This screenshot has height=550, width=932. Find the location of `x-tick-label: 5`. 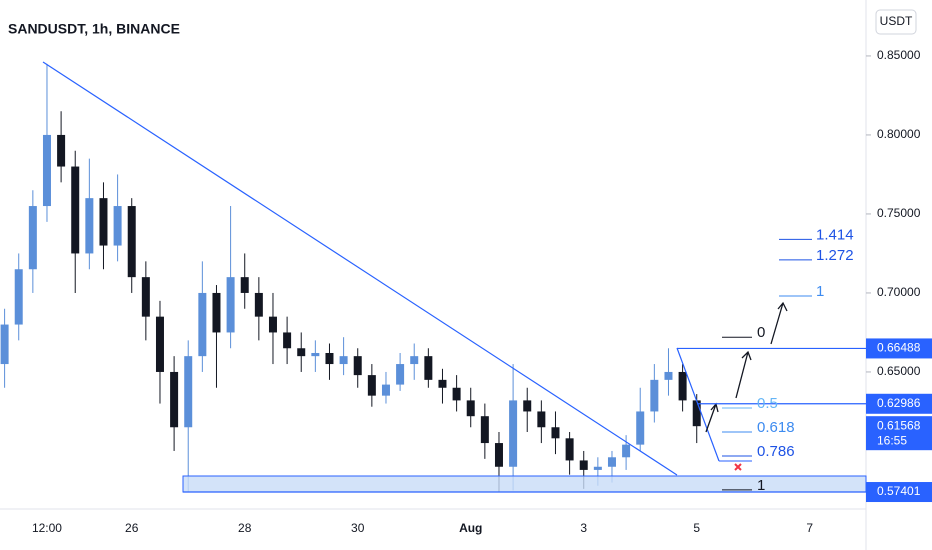

x-tick-label: 5 is located at coordinates (696, 528).